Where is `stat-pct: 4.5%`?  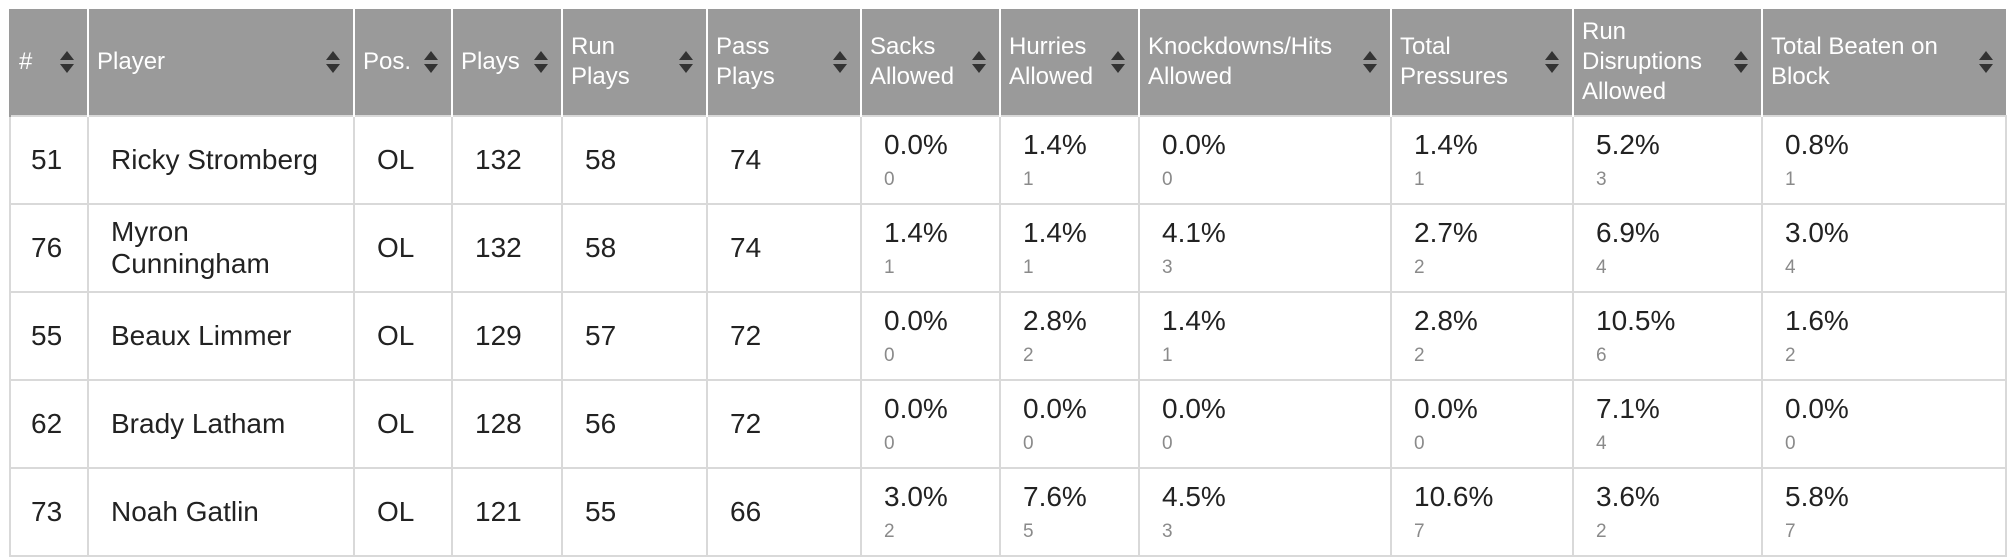
stat-pct: 4.5% is located at coordinates (1194, 496).